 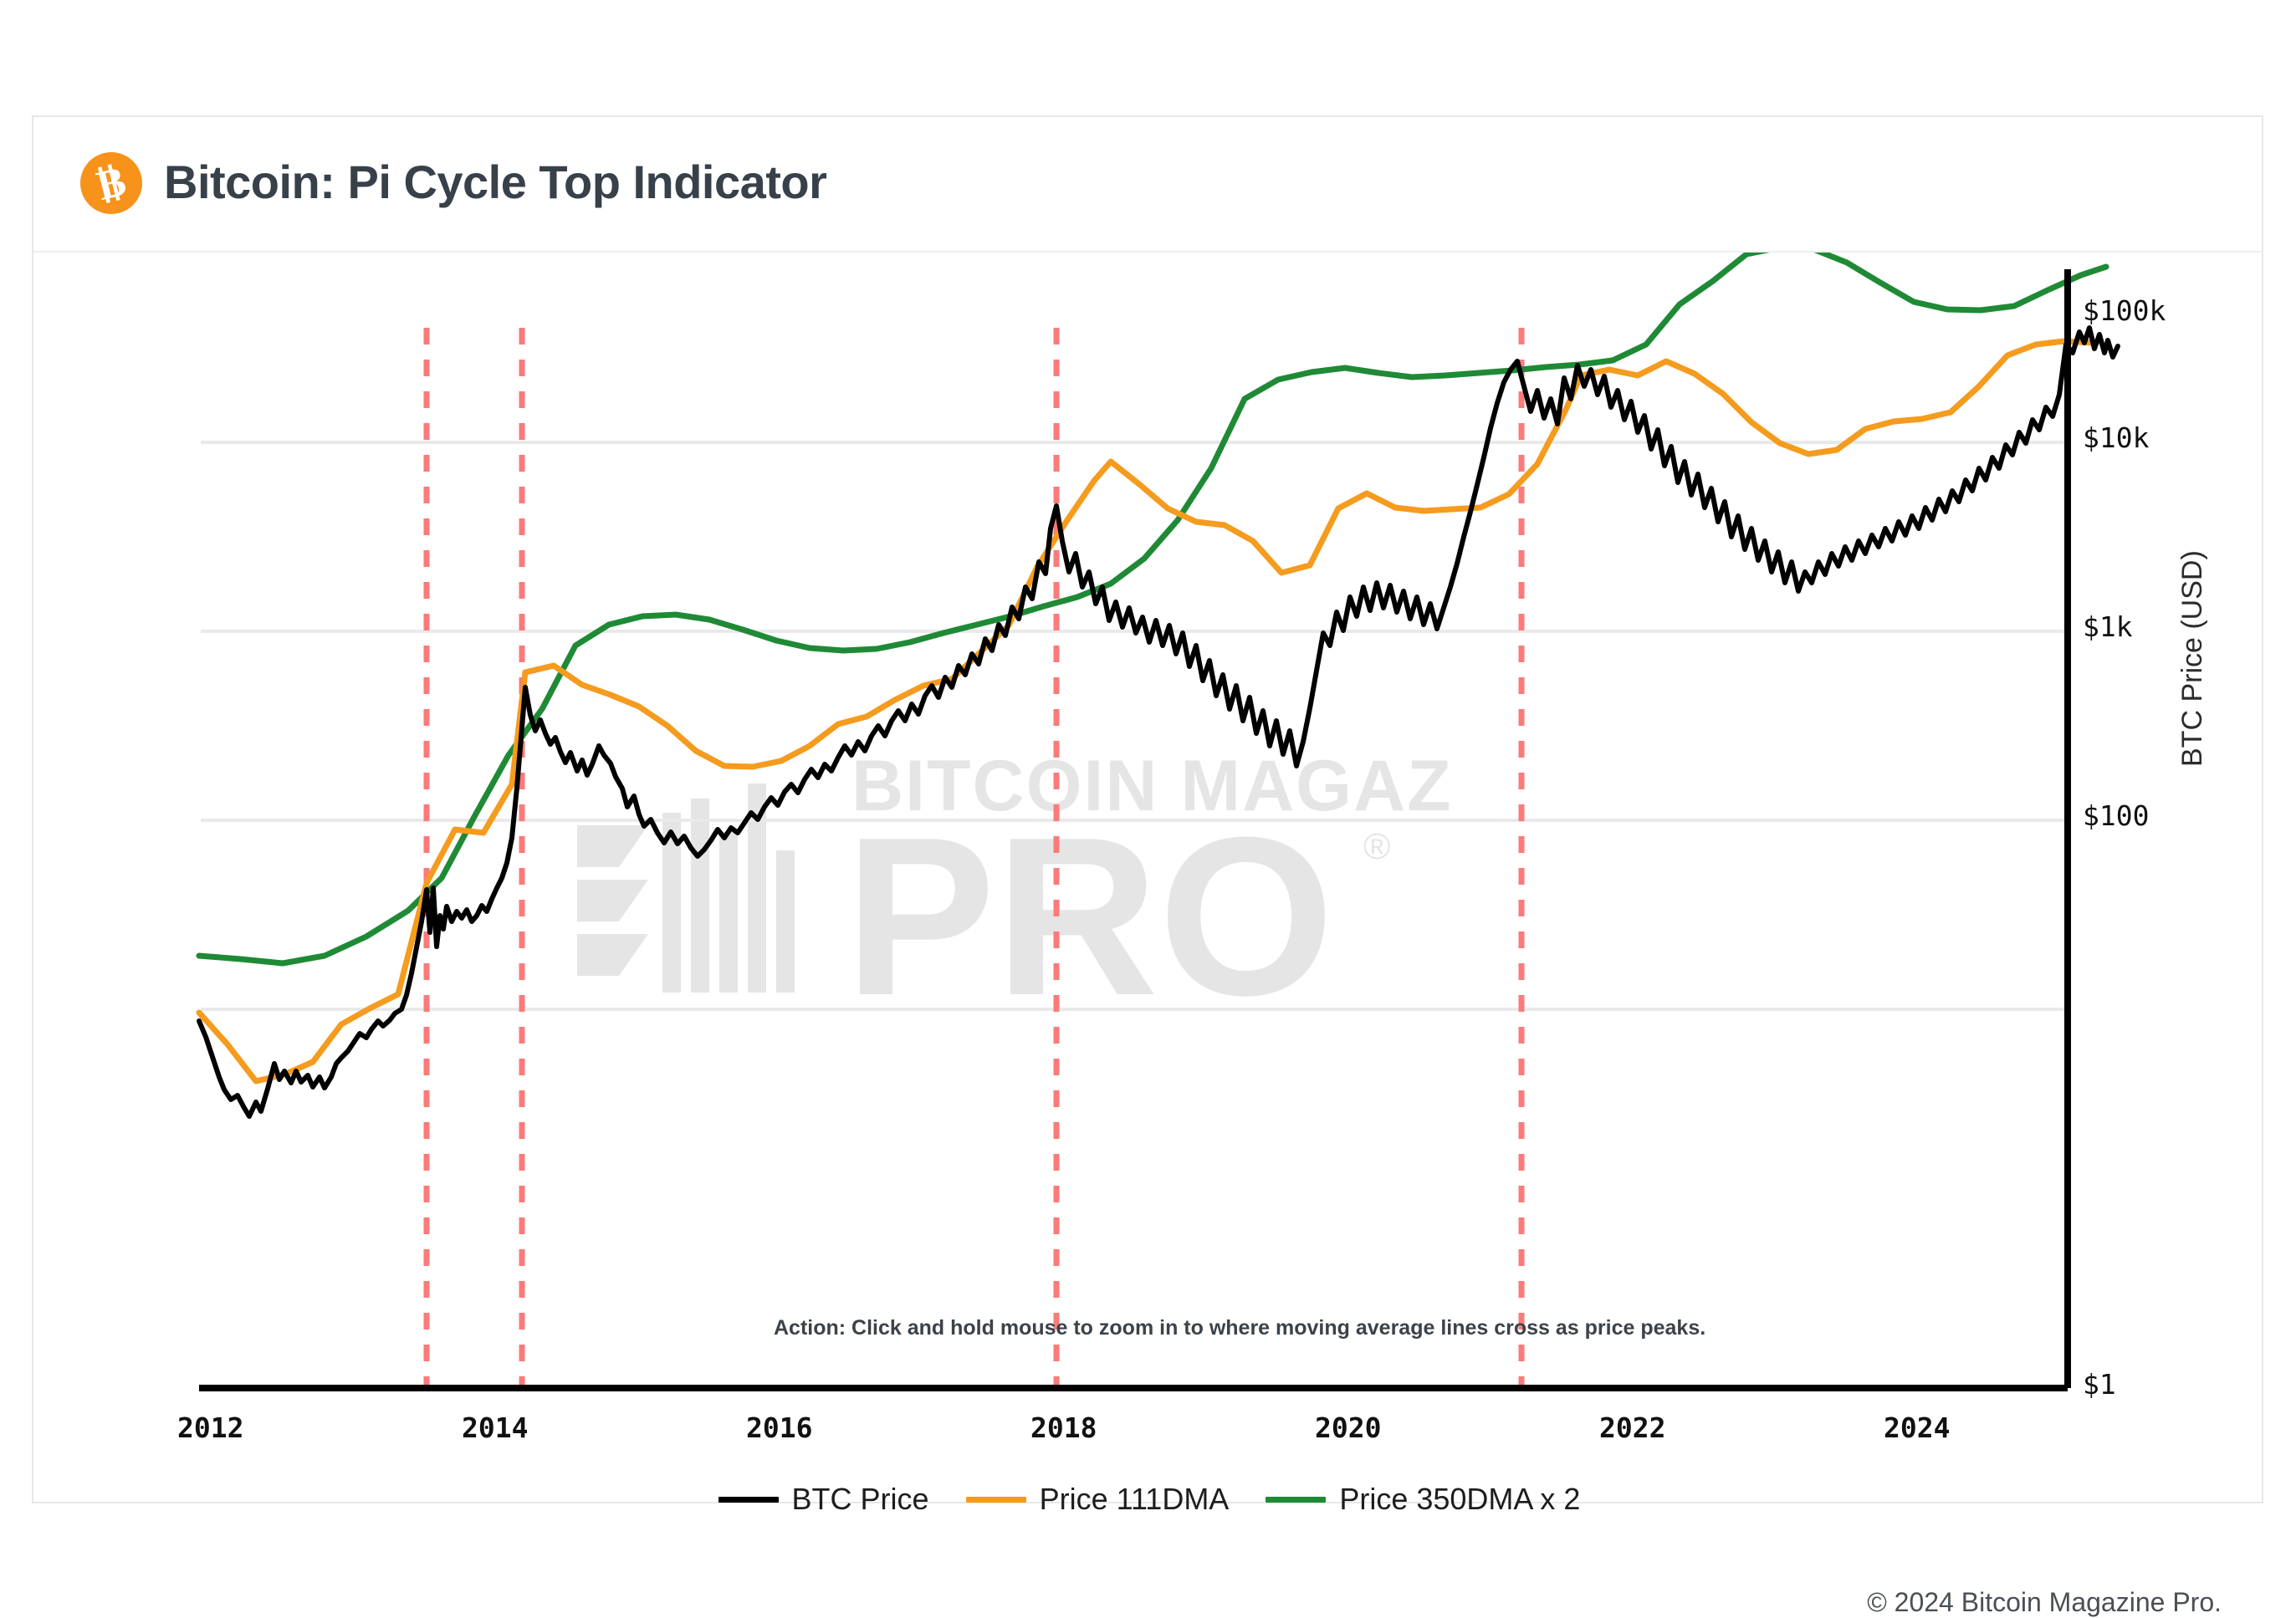 I want to click on y-axis-title: BTC Price (USD), so click(x=2192, y=658).